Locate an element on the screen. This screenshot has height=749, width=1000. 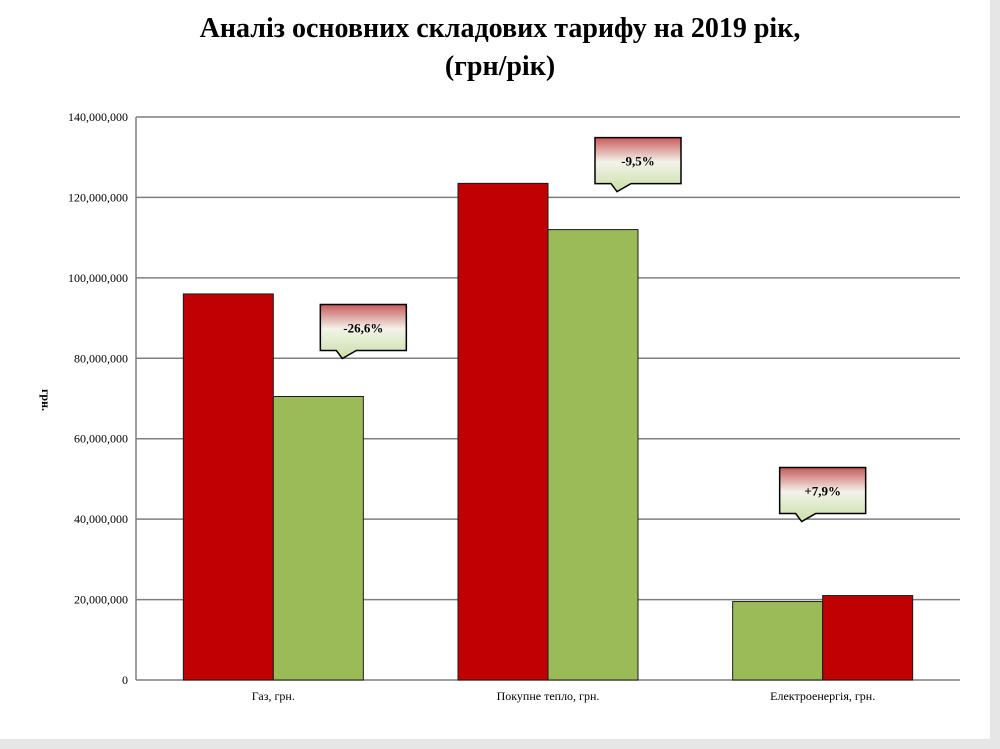
y-axis-label: грн. is located at coordinates (46, 400).